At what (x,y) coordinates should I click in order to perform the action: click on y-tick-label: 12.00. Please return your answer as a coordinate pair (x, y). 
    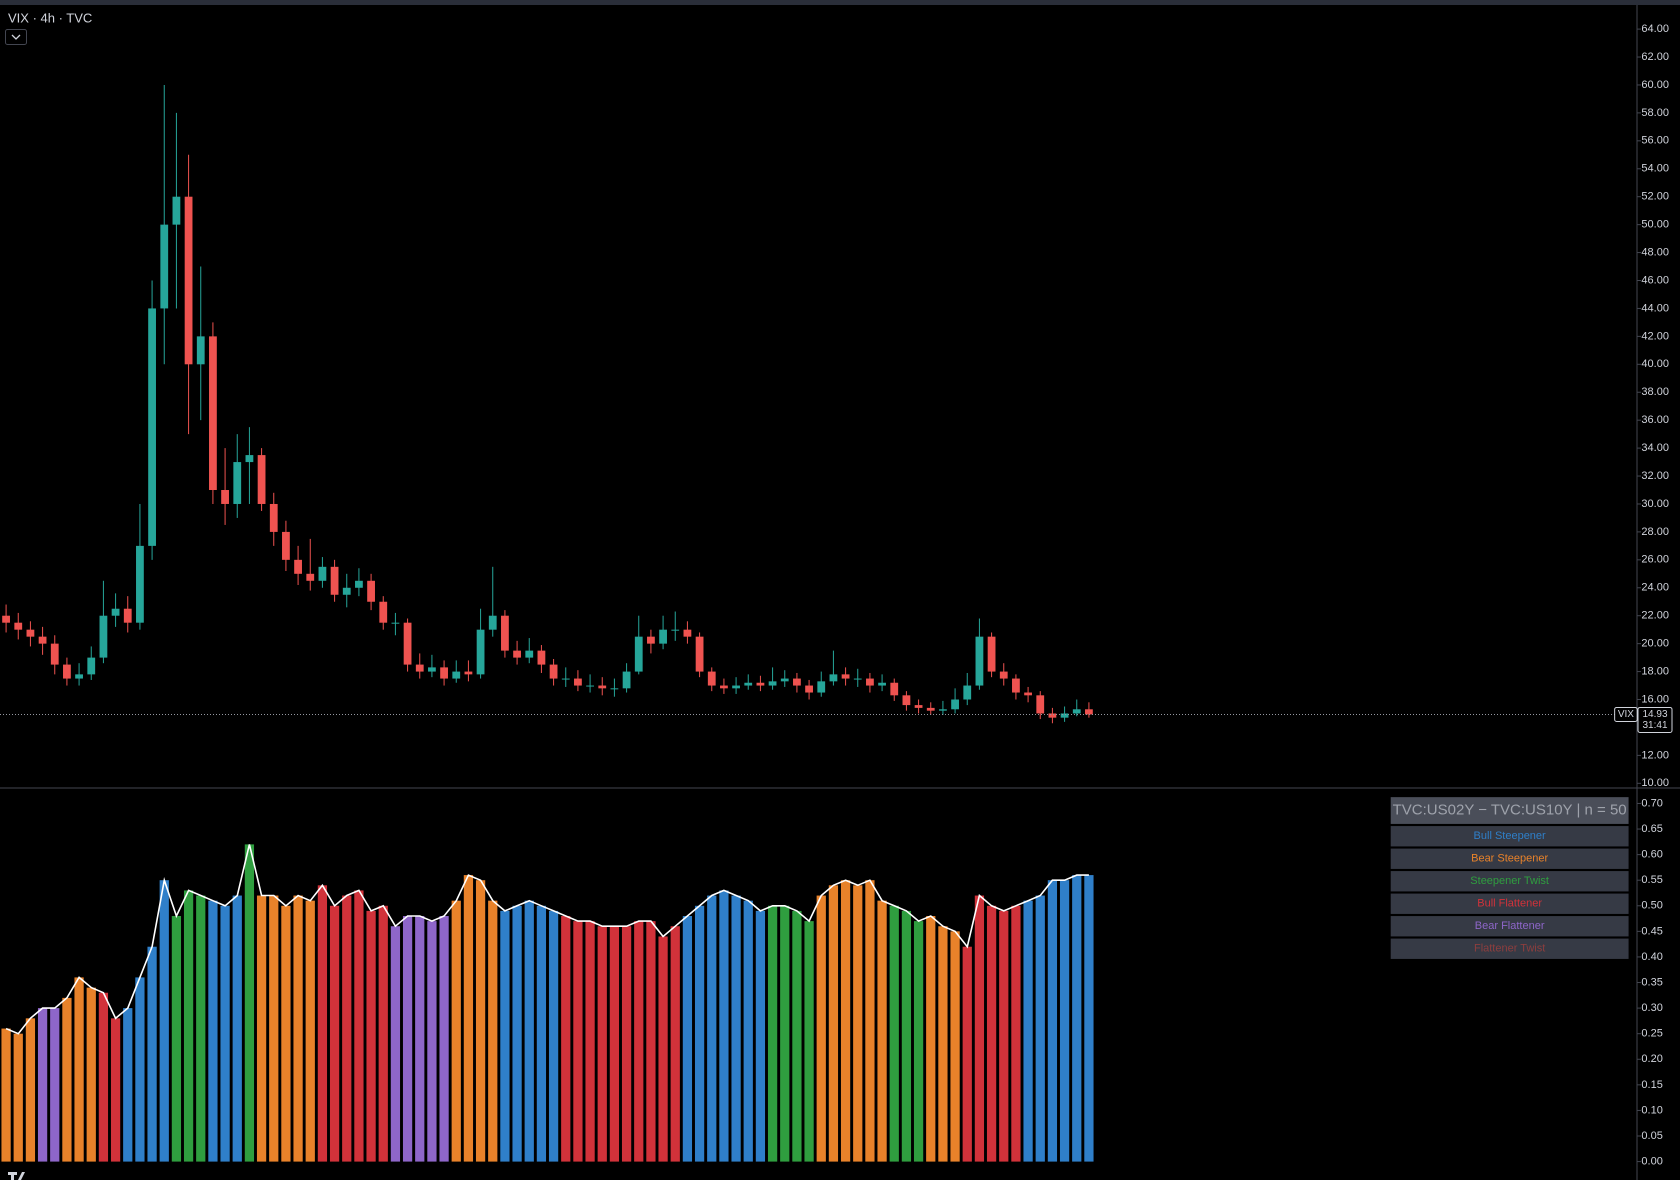
    Looking at the image, I should click on (1655, 755).